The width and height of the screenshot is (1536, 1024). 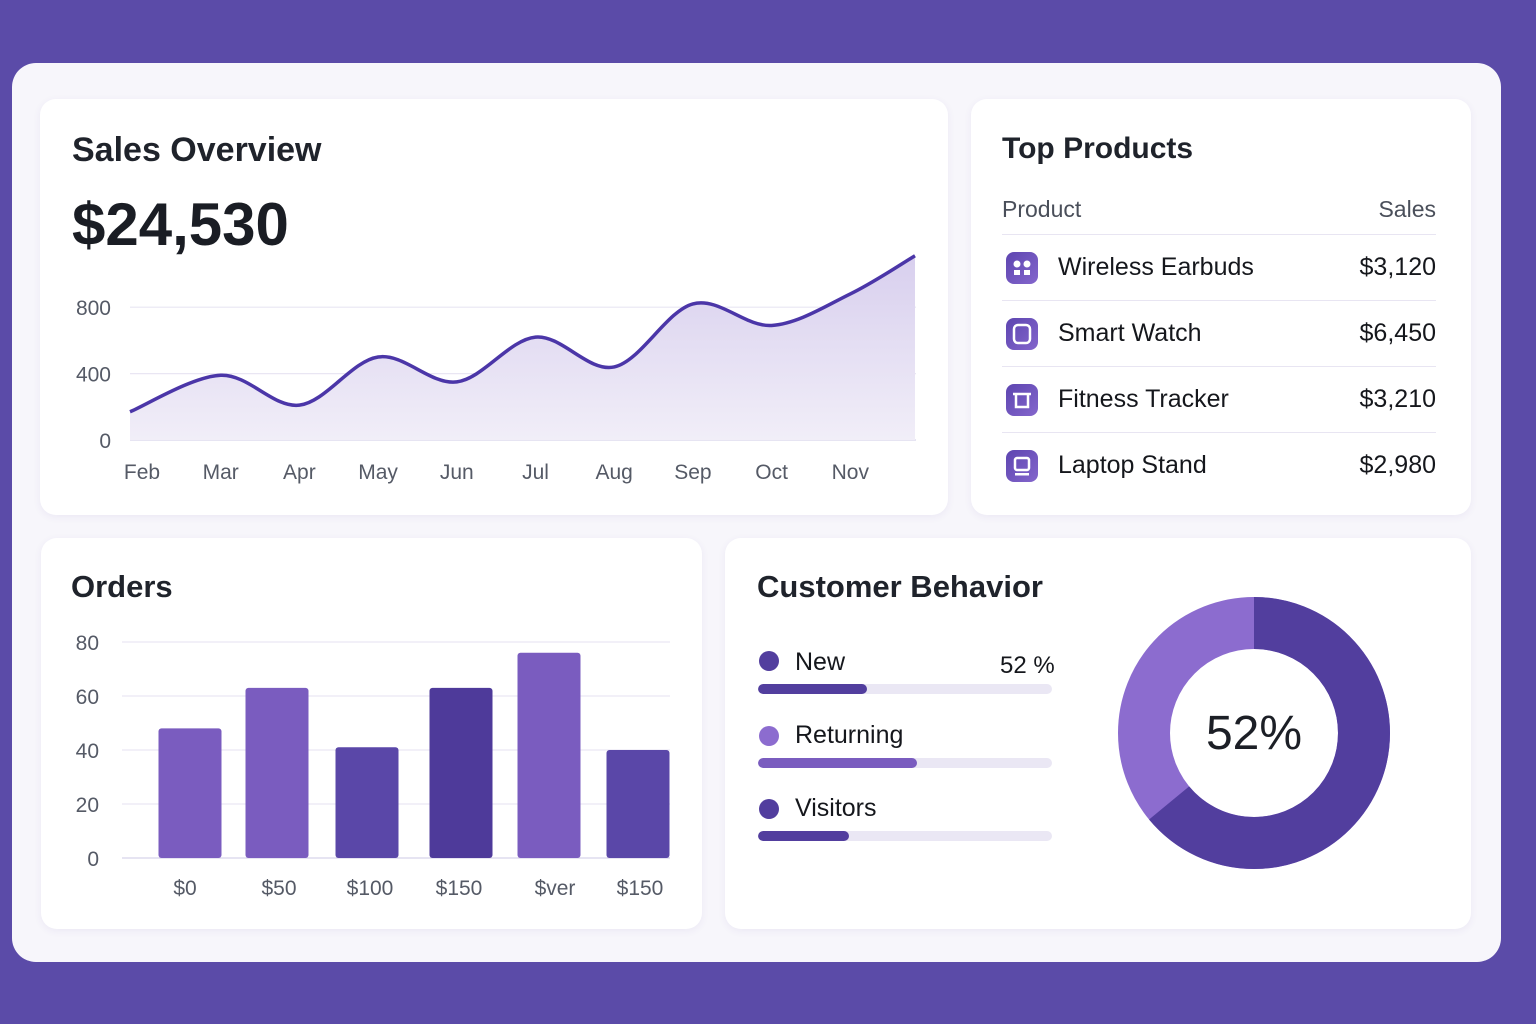 I want to click on top-products-title: Top Products, so click(x=1098, y=148).